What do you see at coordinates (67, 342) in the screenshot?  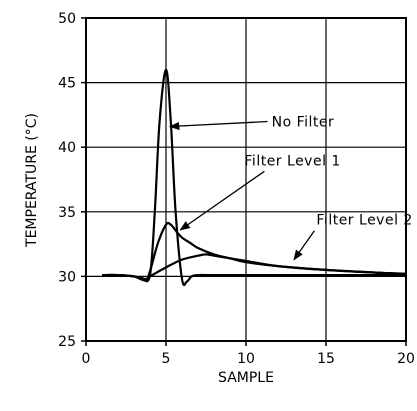 I see `y-tick-label: 25` at bounding box center [67, 342].